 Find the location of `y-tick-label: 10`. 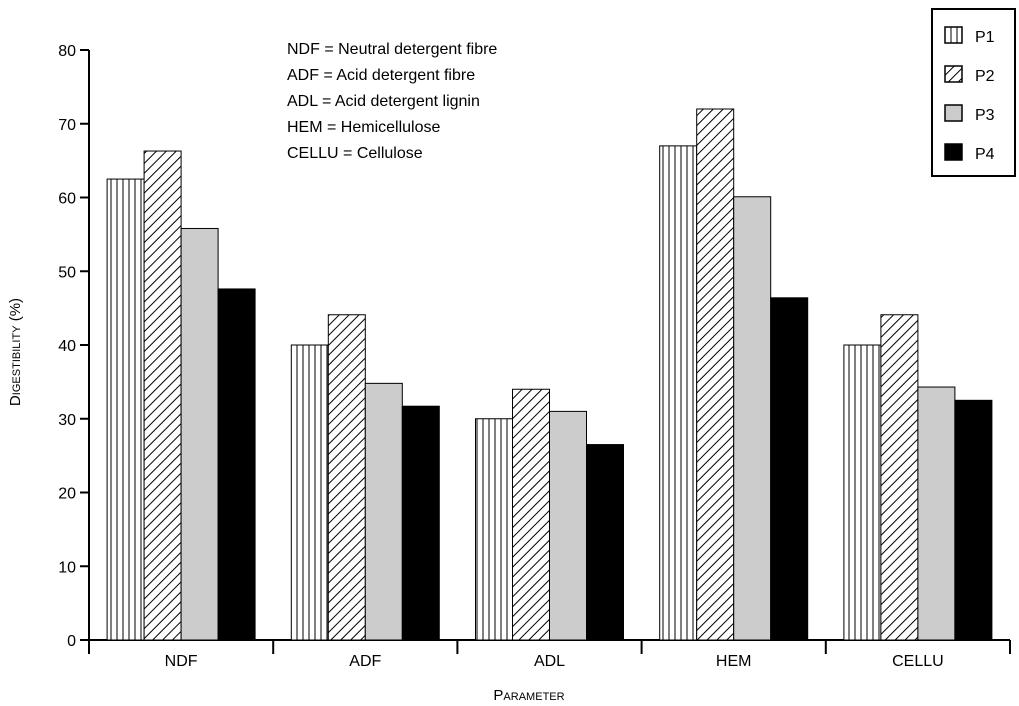

y-tick-label: 10 is located at coordinates (67, 567).